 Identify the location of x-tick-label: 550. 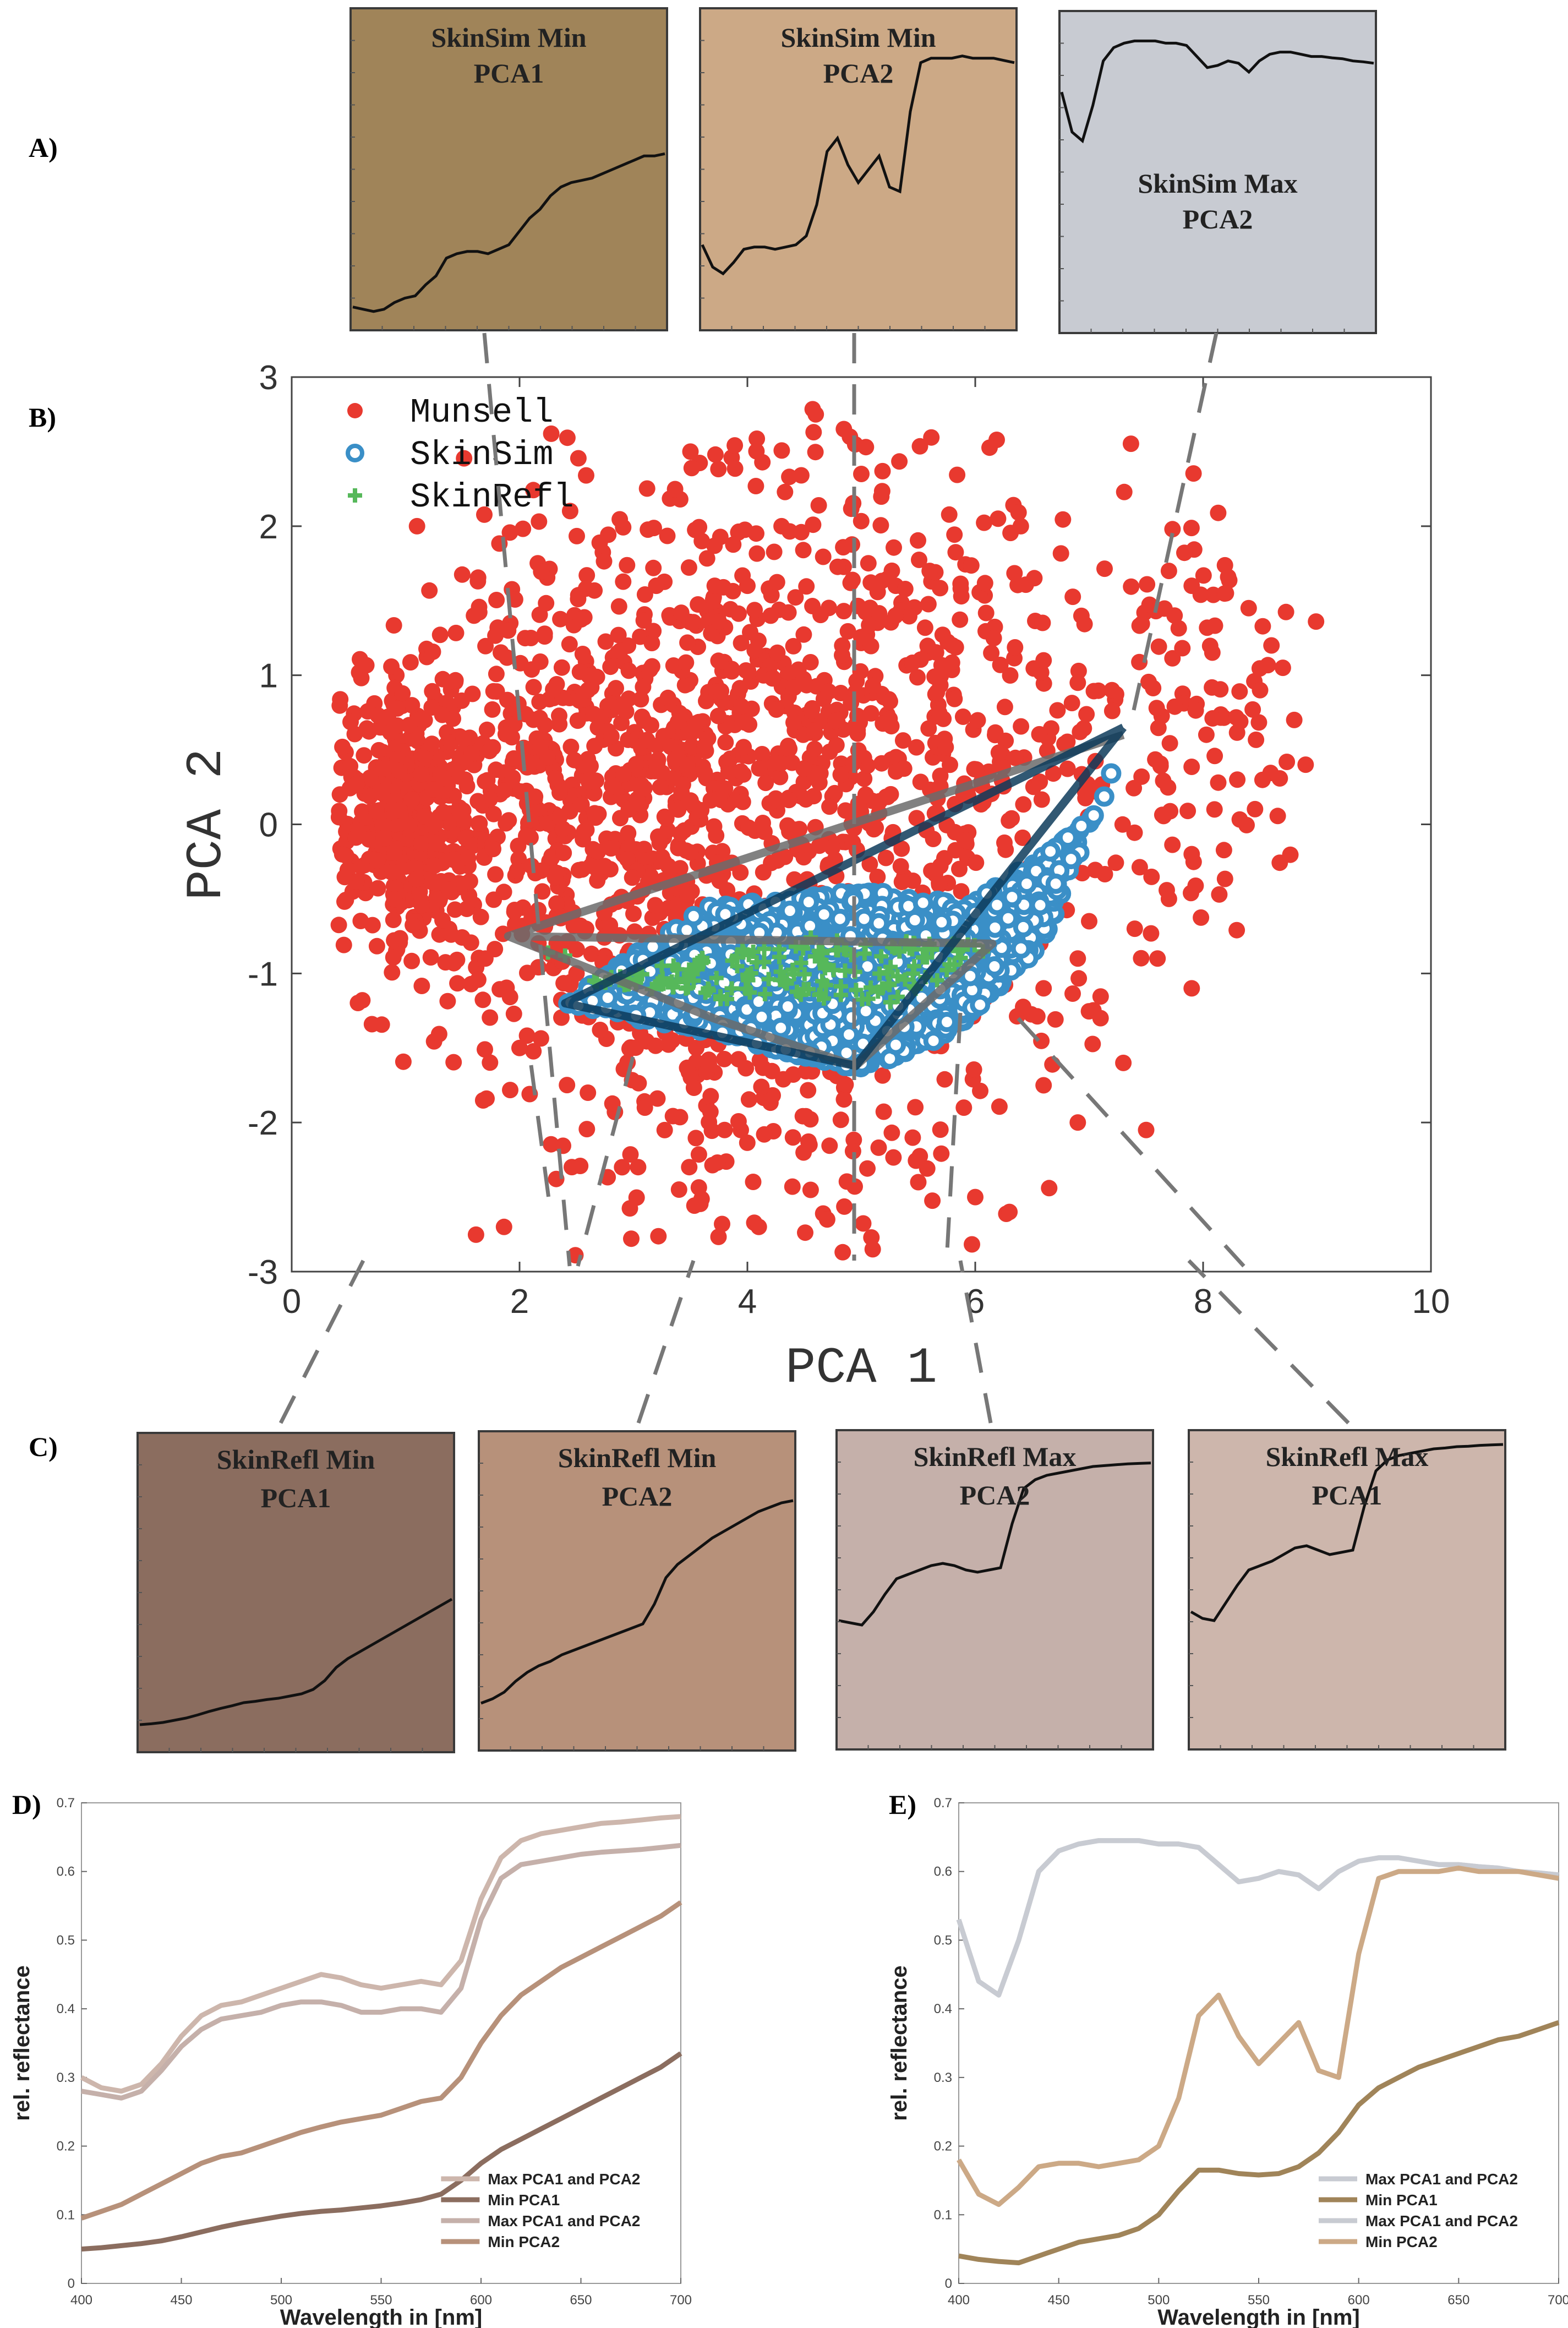
(381, 2300).